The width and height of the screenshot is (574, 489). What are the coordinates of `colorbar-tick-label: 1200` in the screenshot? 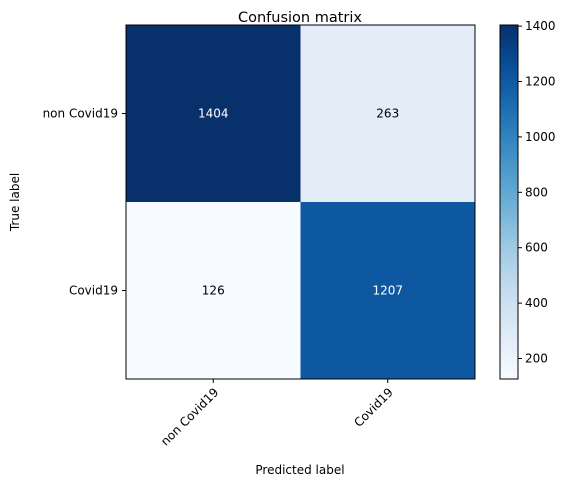 It's located at (540, 82).